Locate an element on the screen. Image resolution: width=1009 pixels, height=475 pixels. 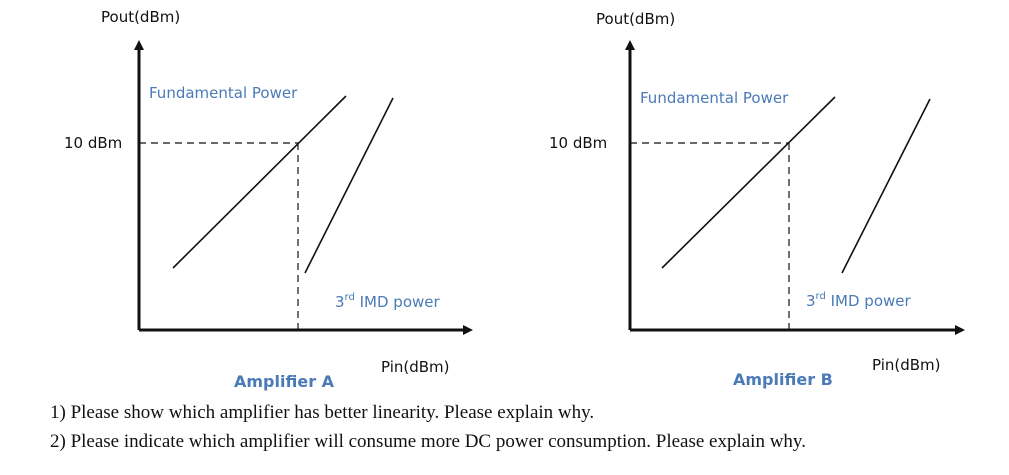
amplifier-a-fundamental-line is located at coordinates (259, 182).